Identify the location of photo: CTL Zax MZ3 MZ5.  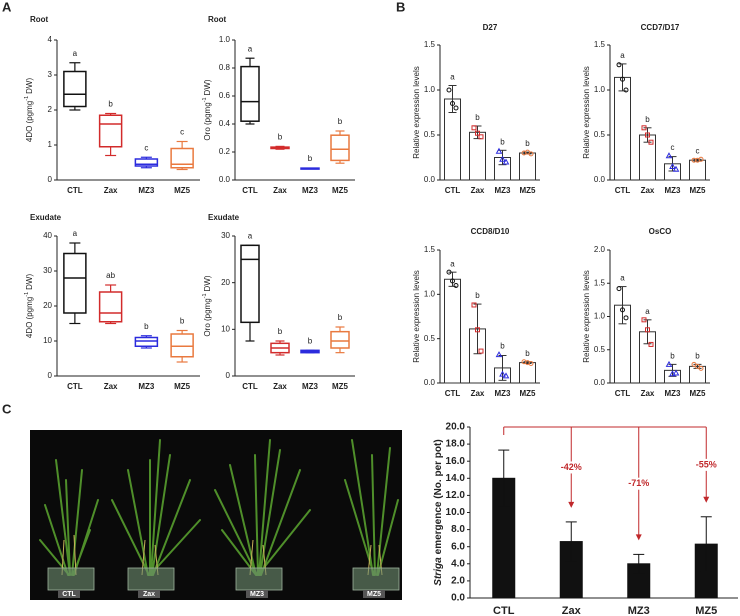
(216, 515).